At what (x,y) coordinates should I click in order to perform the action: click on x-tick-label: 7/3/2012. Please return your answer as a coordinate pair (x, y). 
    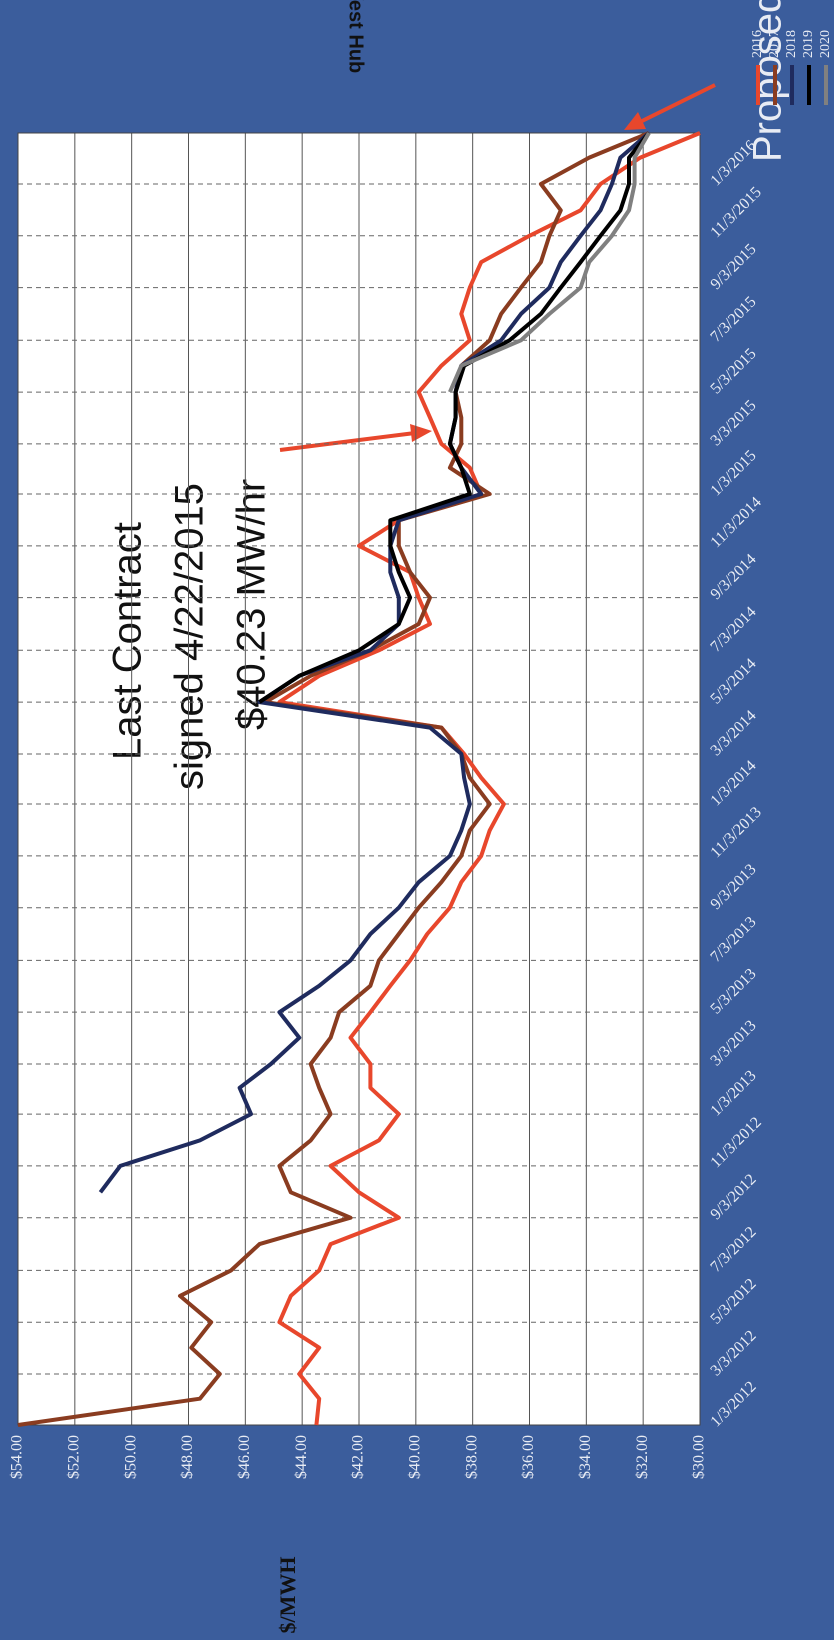
    Looking at the image, I should click on (733, 1250).